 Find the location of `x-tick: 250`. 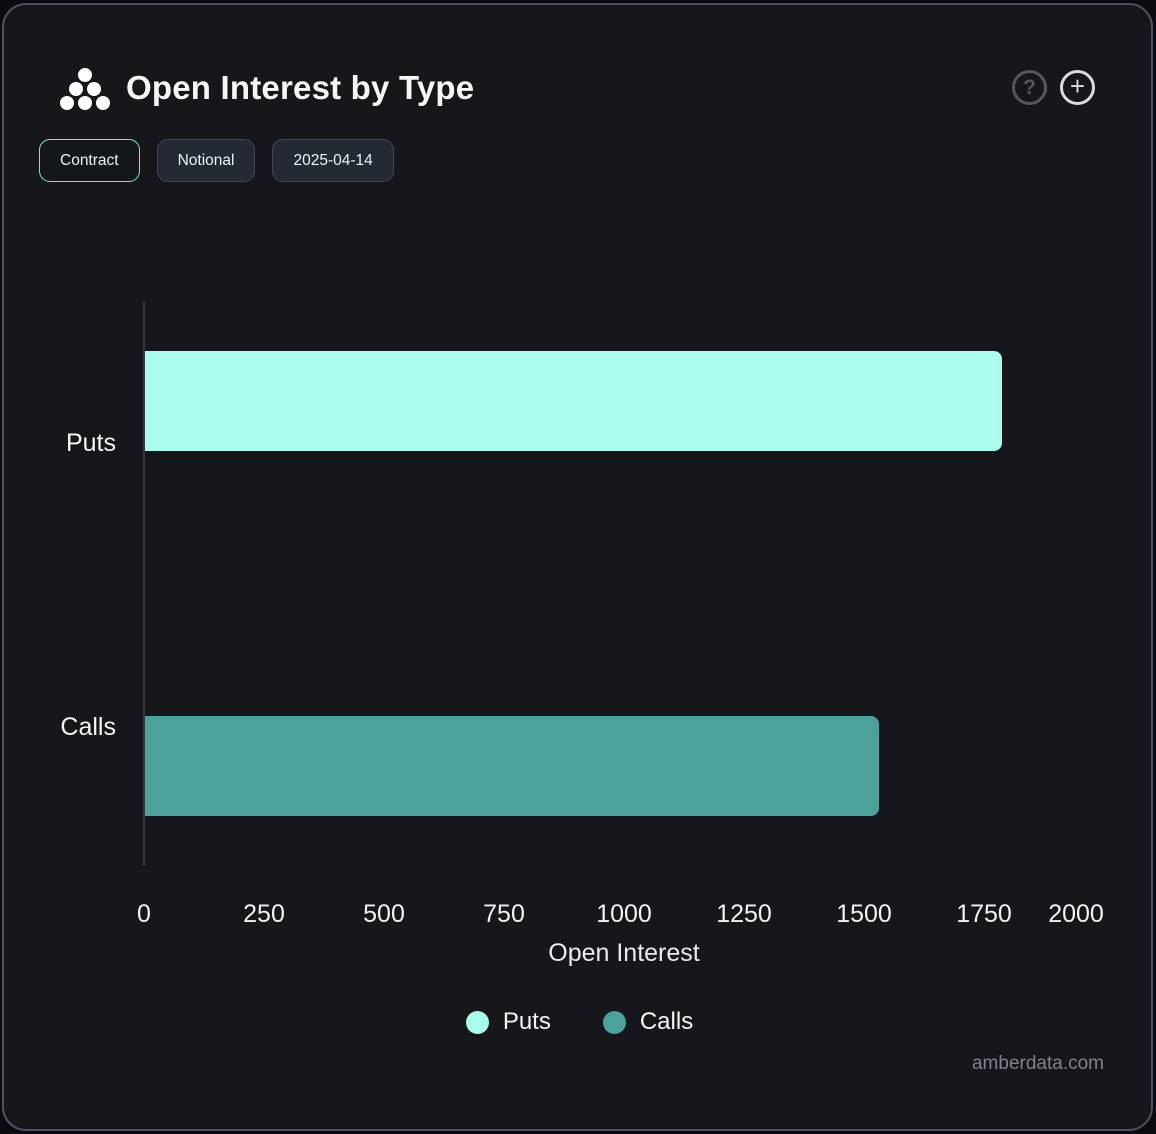

x-tick: 250 is located at coordinates (264, 914).